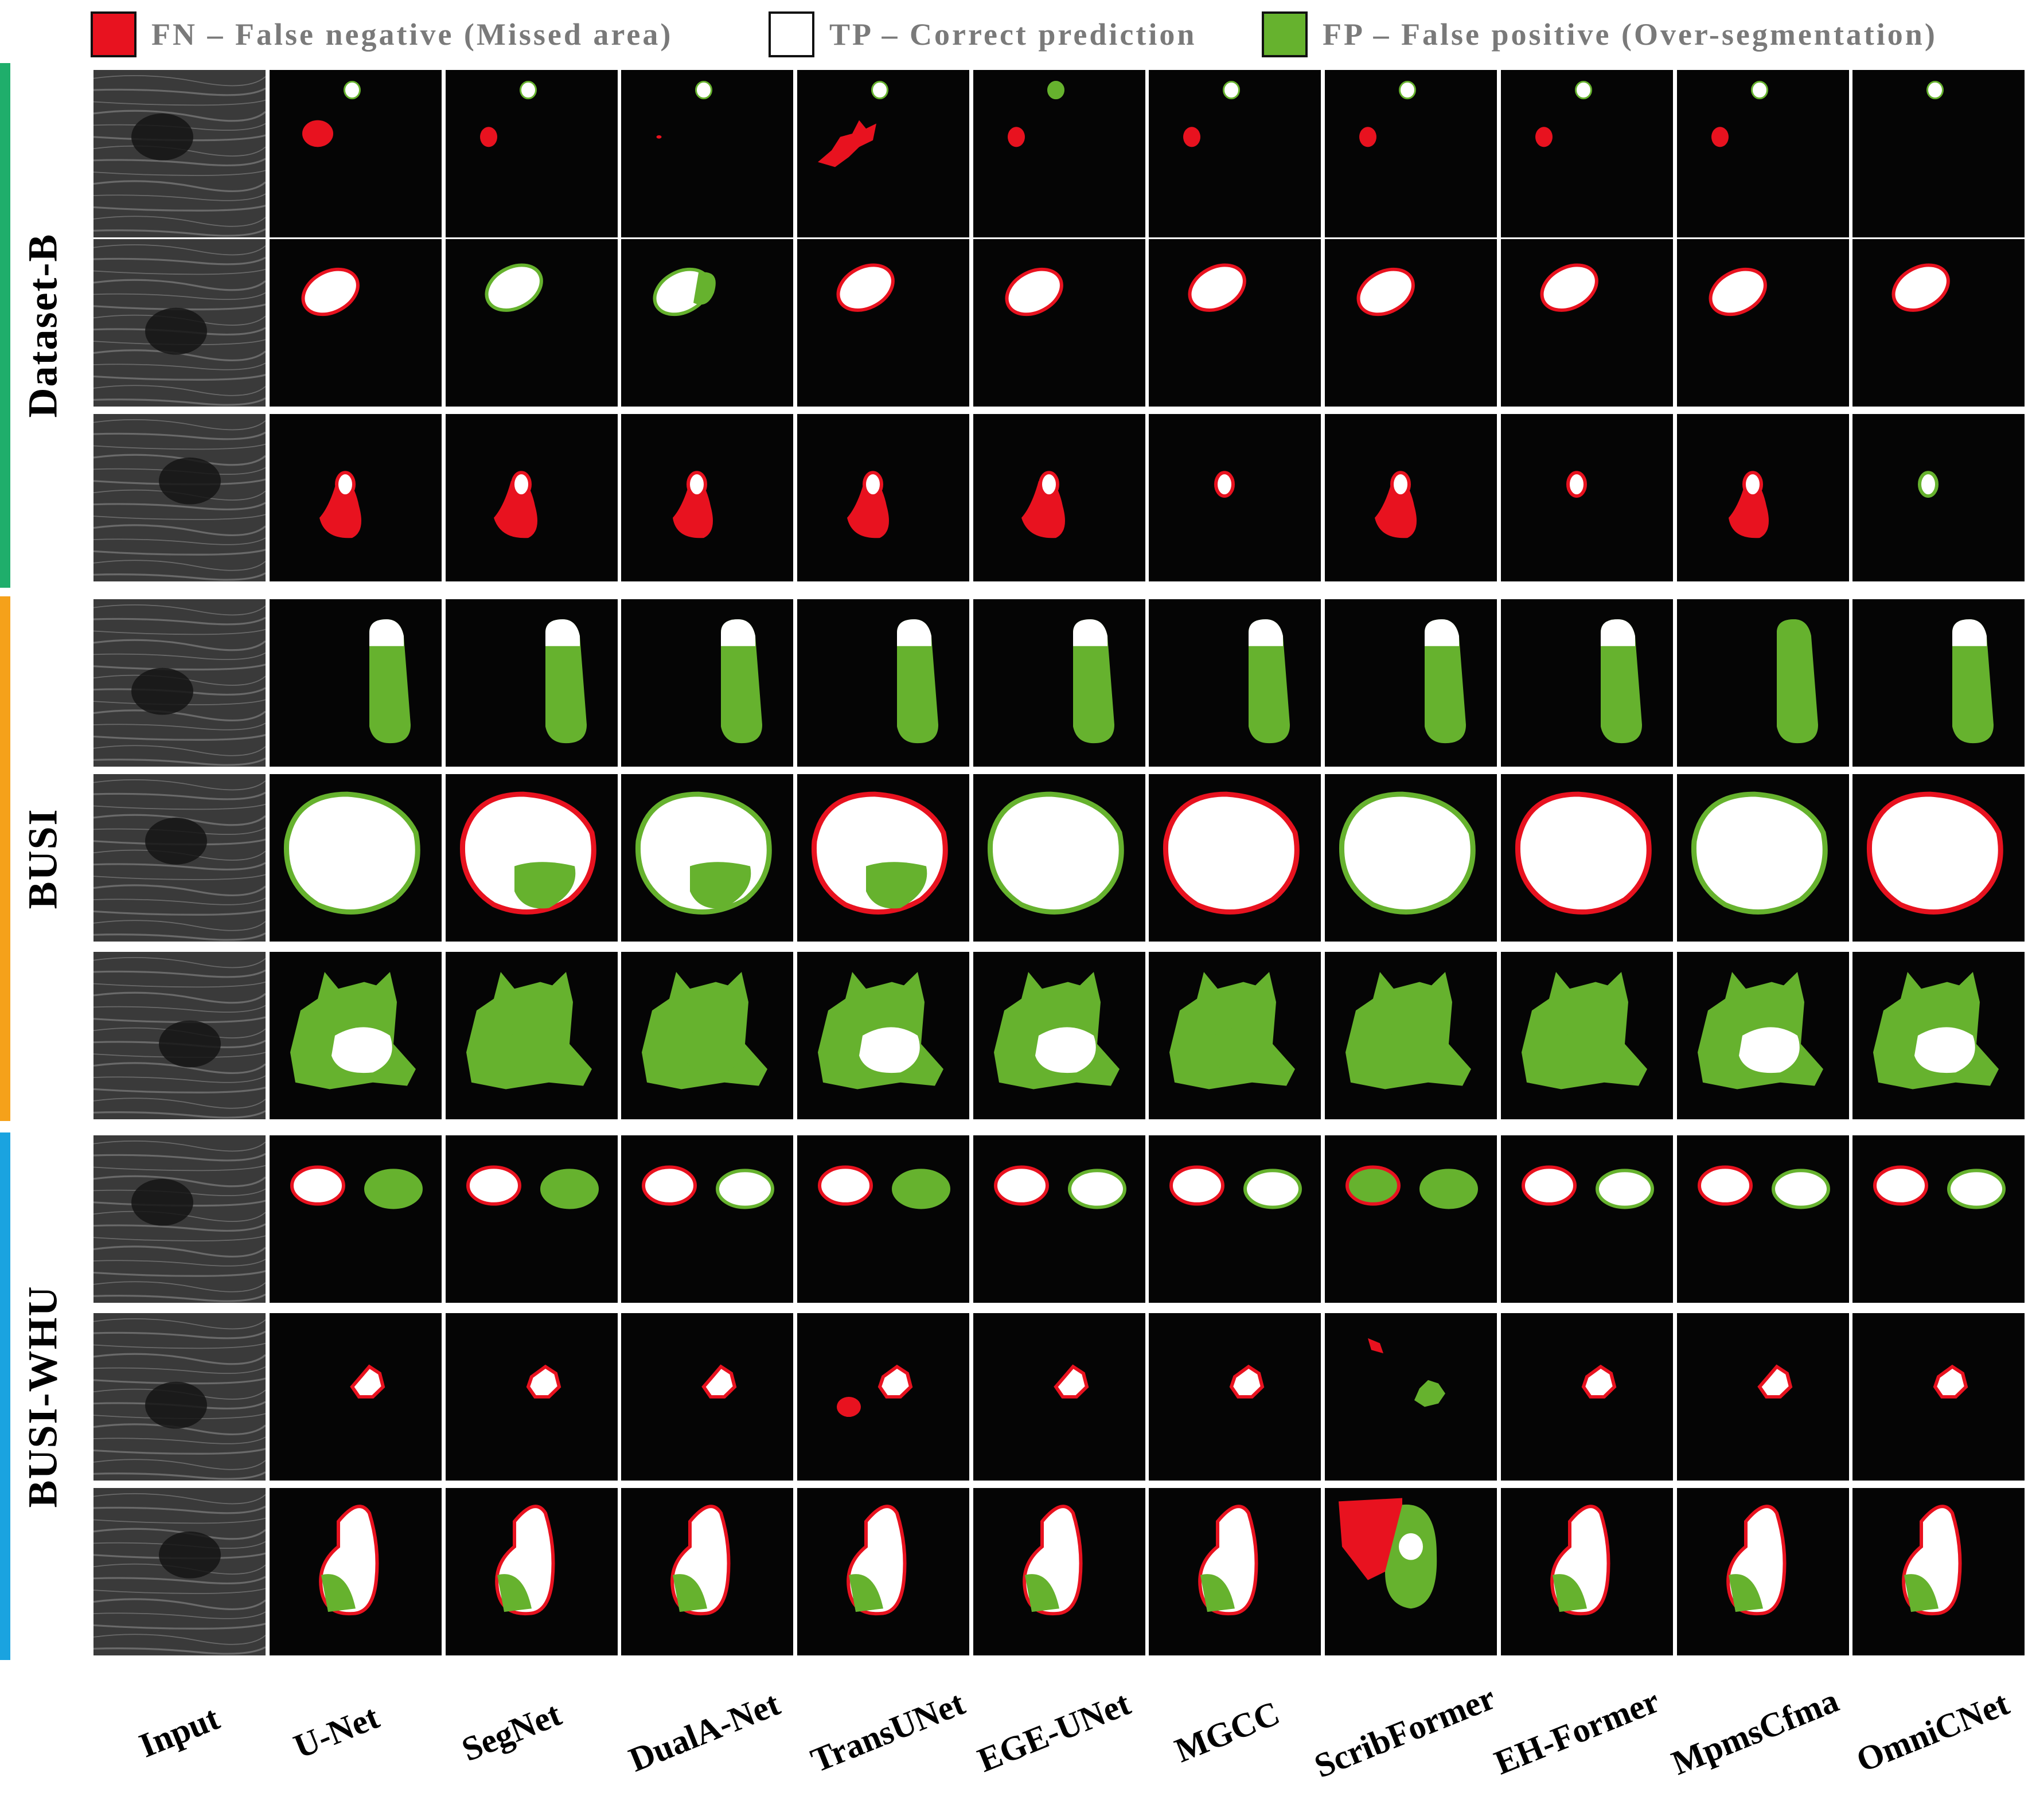 This screenshot has height=1820, width=2032. I want to click on col-label-duala-net: DualA-Net, so click(704, 1731).